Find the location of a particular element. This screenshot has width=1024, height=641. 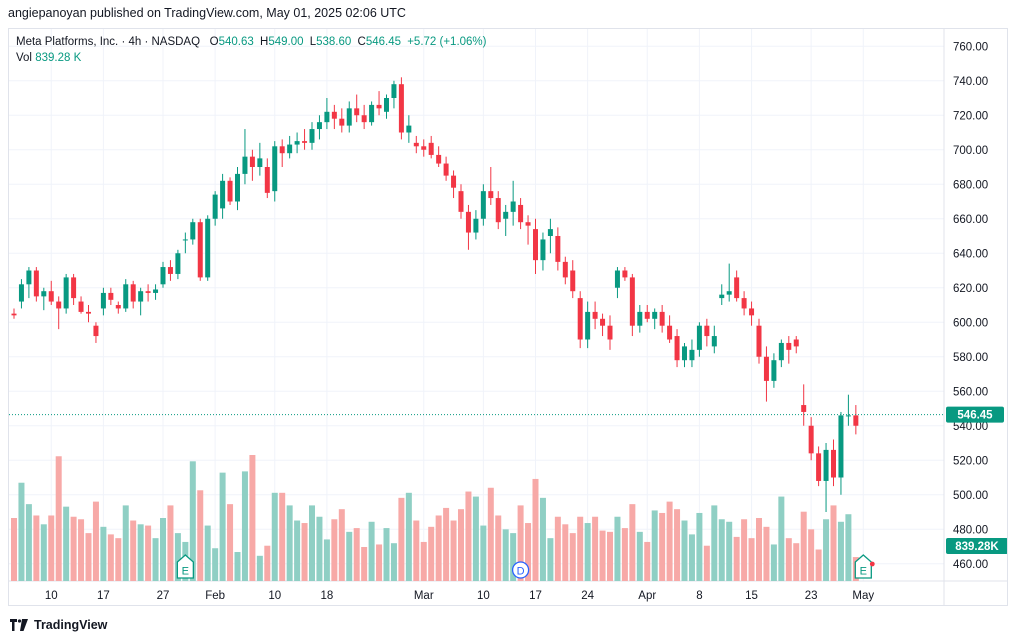

footer-brand: TradingView is located at coordinates (58, 625).